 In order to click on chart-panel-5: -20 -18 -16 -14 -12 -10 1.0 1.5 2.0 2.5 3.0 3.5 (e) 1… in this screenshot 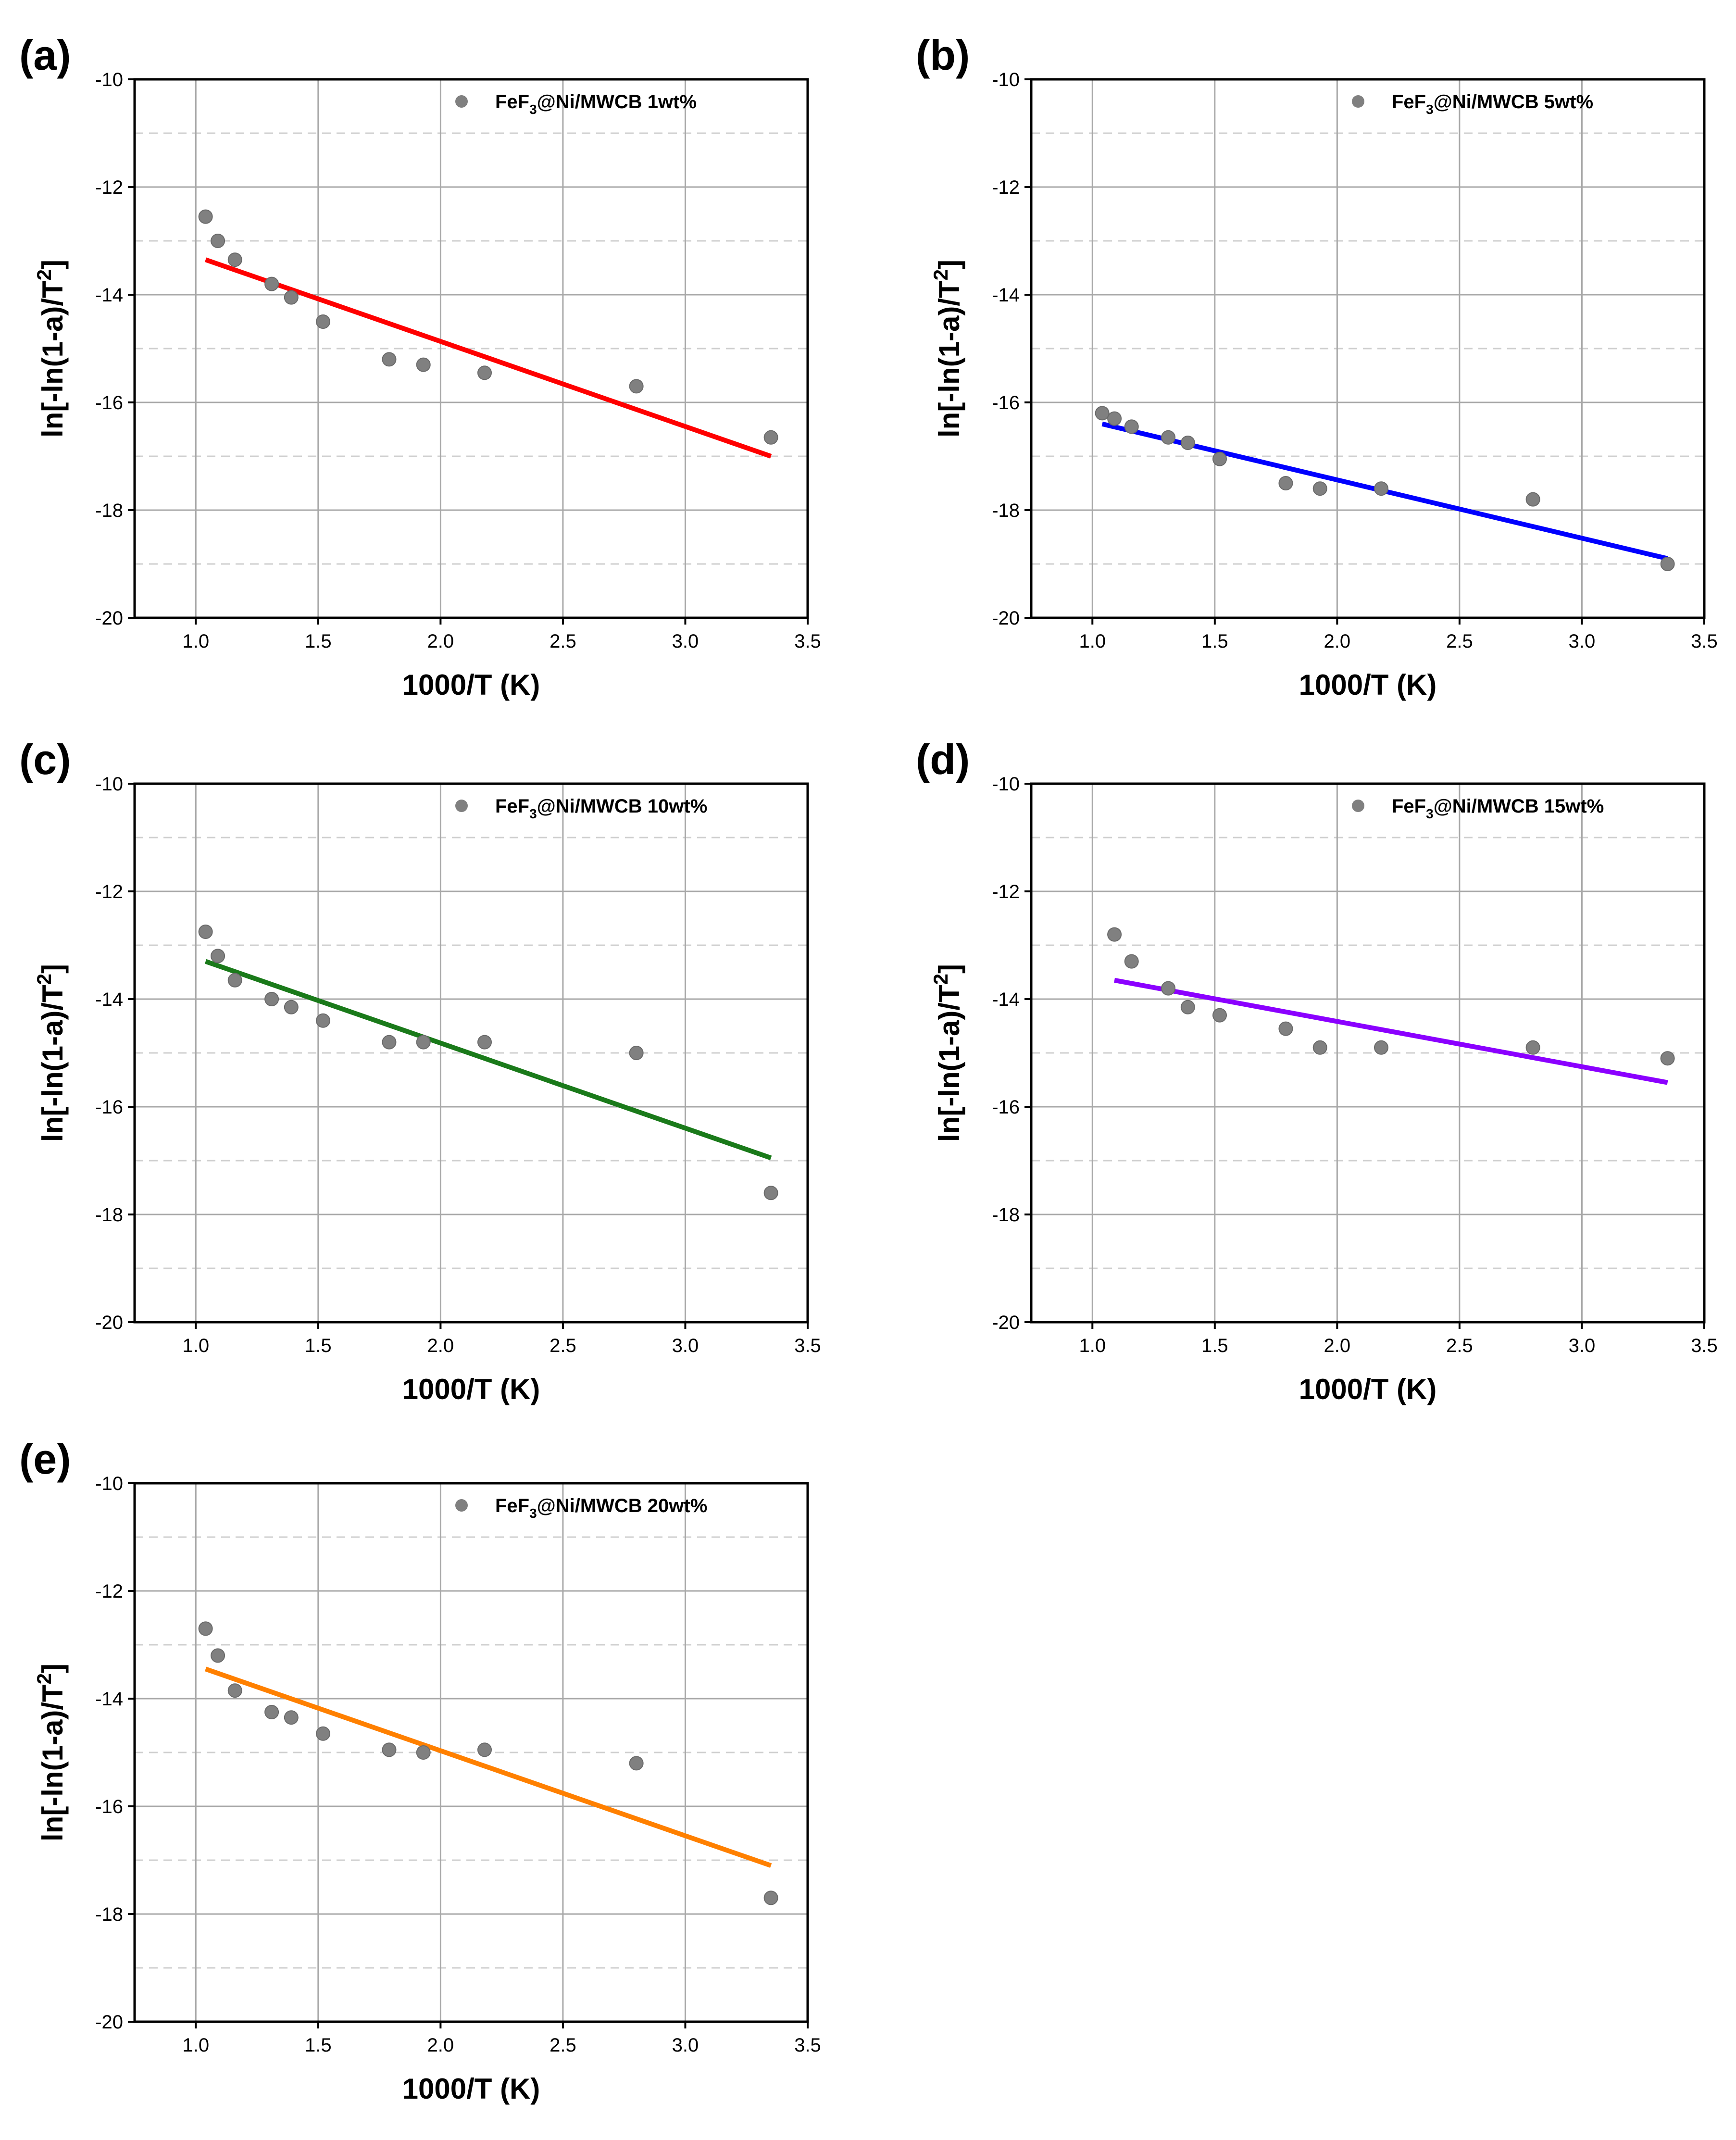, I will do `click(420, 1770)`.